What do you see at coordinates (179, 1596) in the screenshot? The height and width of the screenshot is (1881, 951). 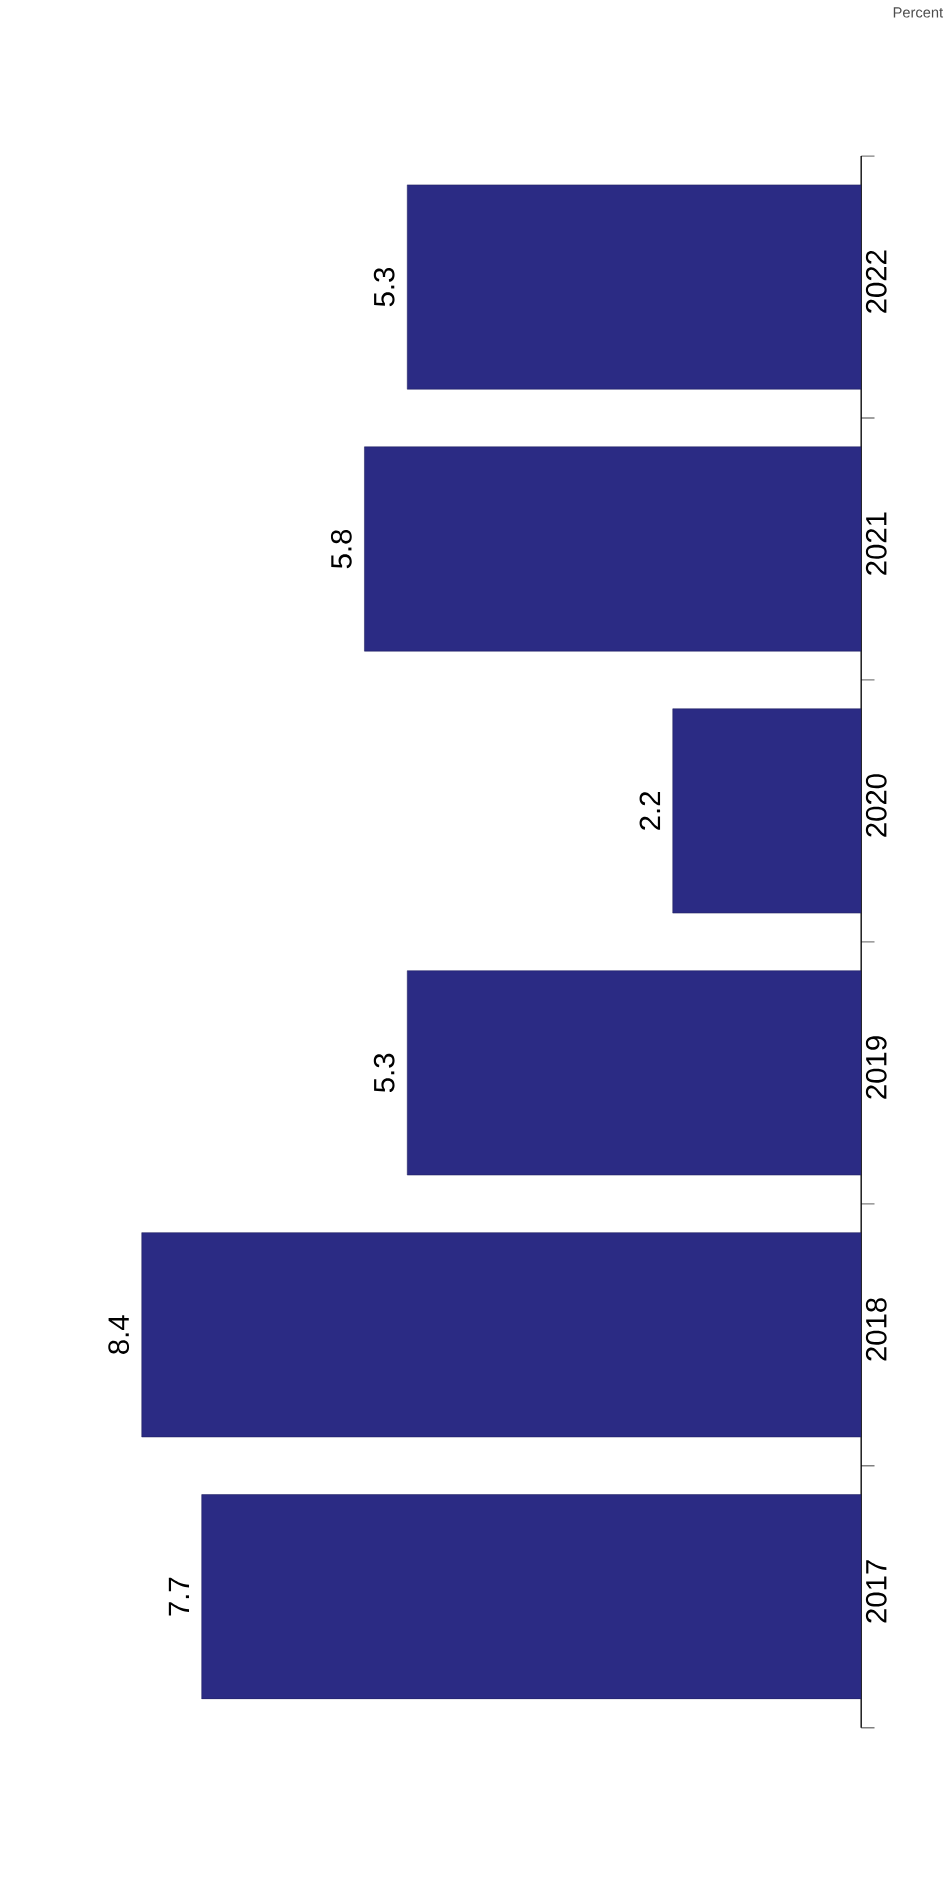 I see `data-label: 7.7` at bounding box center [179, 1596].